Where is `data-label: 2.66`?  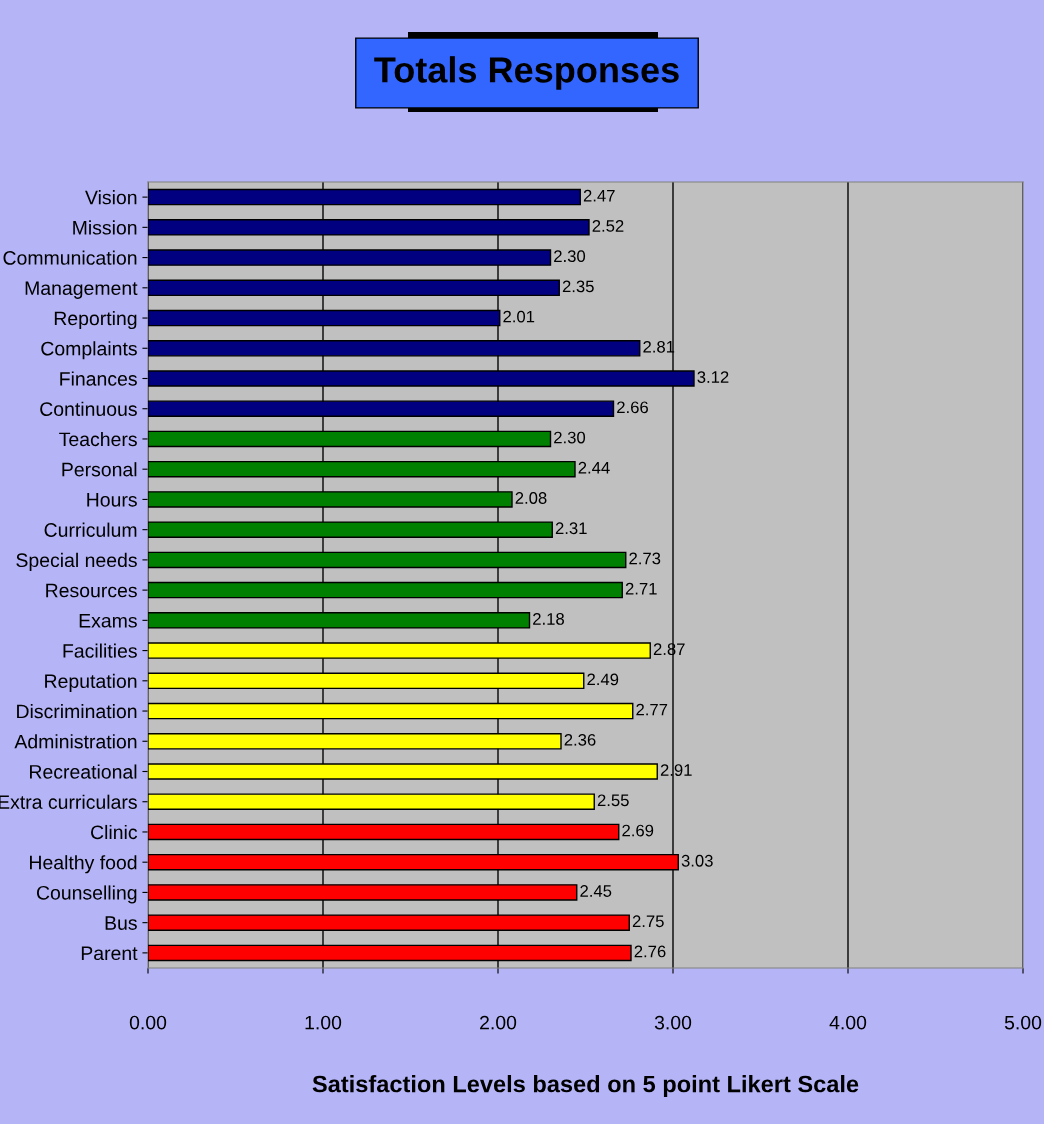
data-label: 2.66 is located at coordinates (632, 407).